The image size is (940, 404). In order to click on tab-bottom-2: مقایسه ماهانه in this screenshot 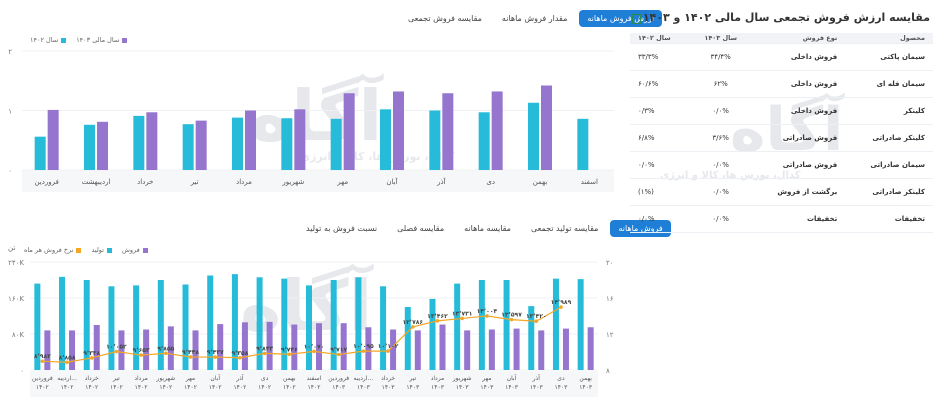, I will do `click(487, 228)`.